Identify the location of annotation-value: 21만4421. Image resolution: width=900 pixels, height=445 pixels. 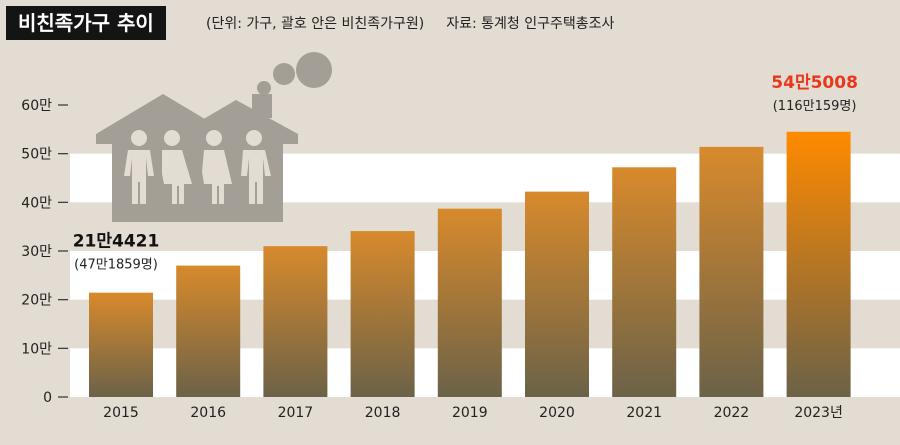
(116, 242).